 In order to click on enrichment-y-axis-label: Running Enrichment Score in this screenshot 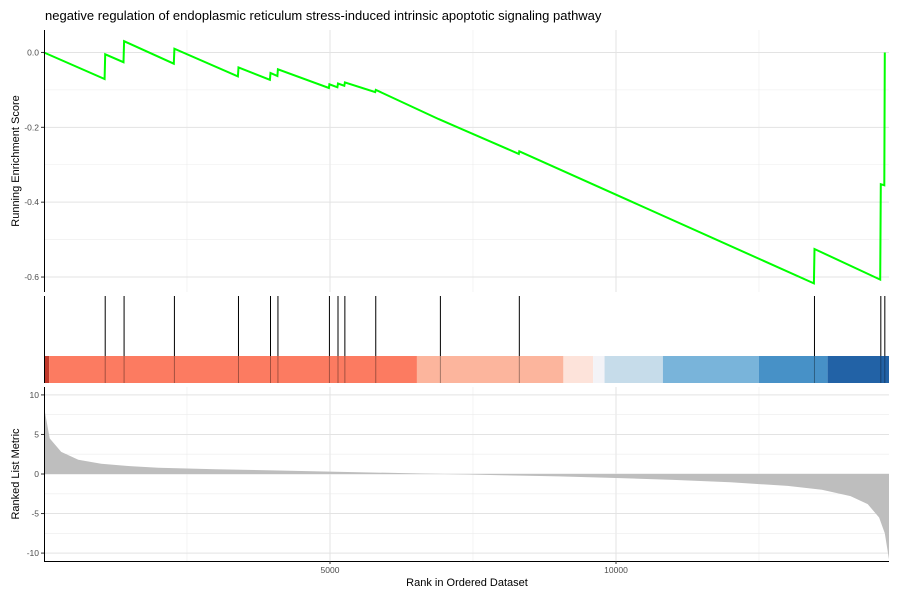, I will do `click(16, 160)`.